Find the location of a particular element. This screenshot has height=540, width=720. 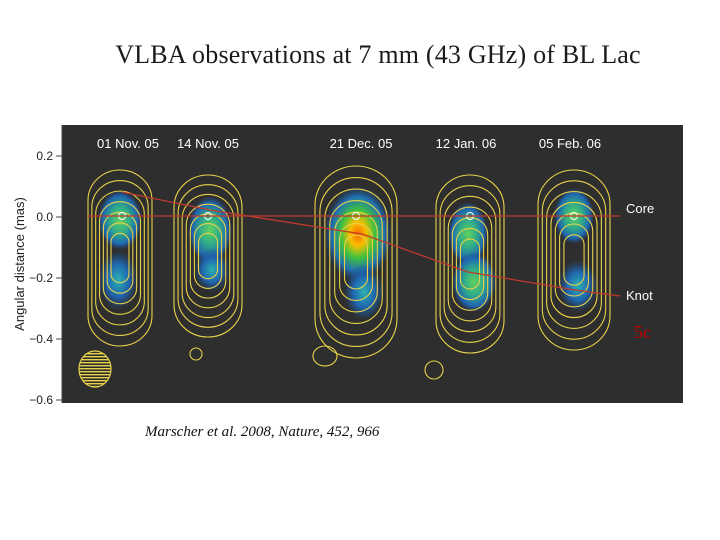

y-axis-ticks: 0.2 0.0 −0.2 −0.4 −0.6 is located at coordinates (45, 278).